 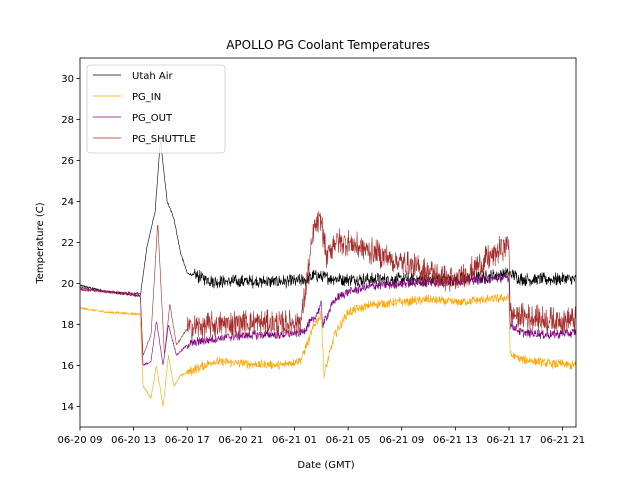 I want to click on x-tick-label: 06-20 13, so click(x=133, y=440).